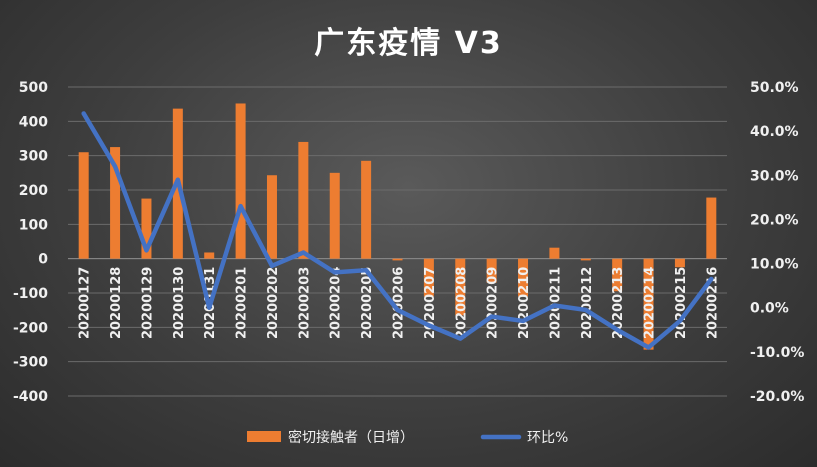 The image size is (817, 467). I want to click on category-label: 20200208, so click(461, 303).